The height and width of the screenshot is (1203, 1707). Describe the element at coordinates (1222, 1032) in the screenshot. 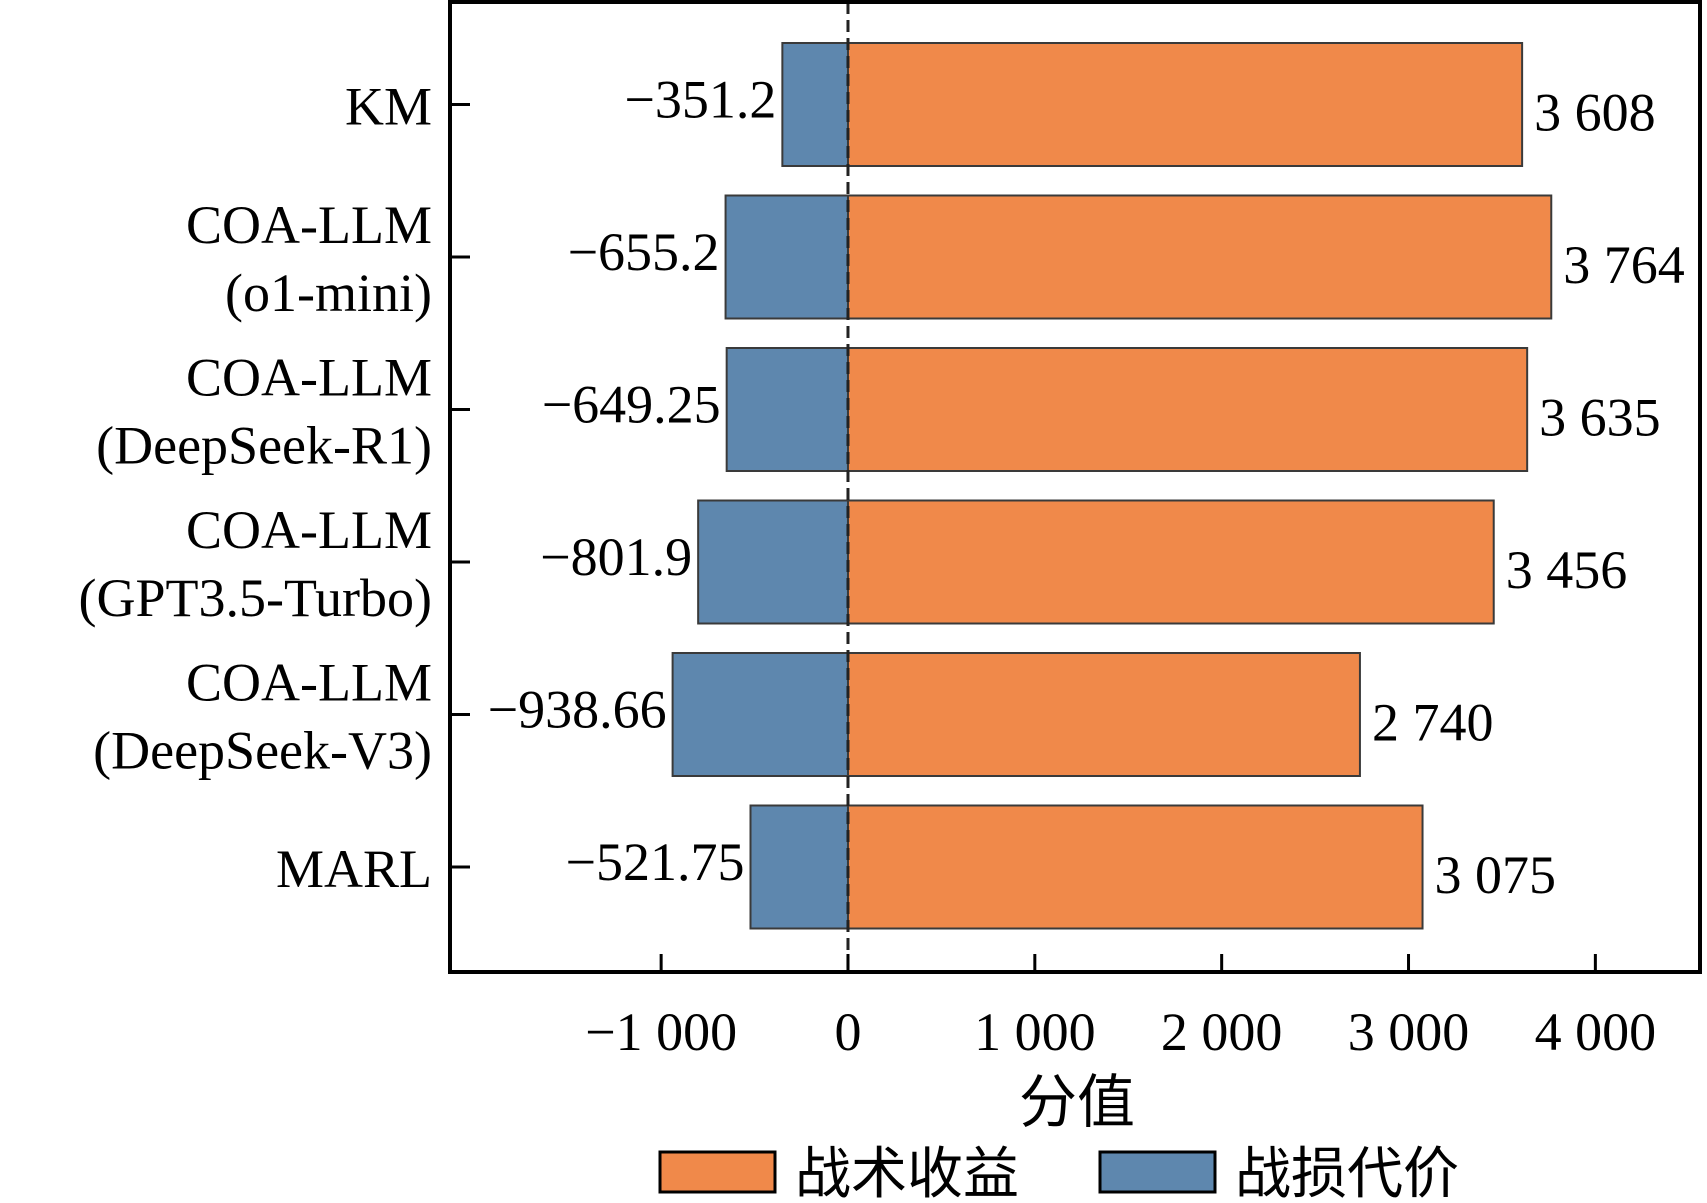

I see `x-tick-label: 2 000` at that location.